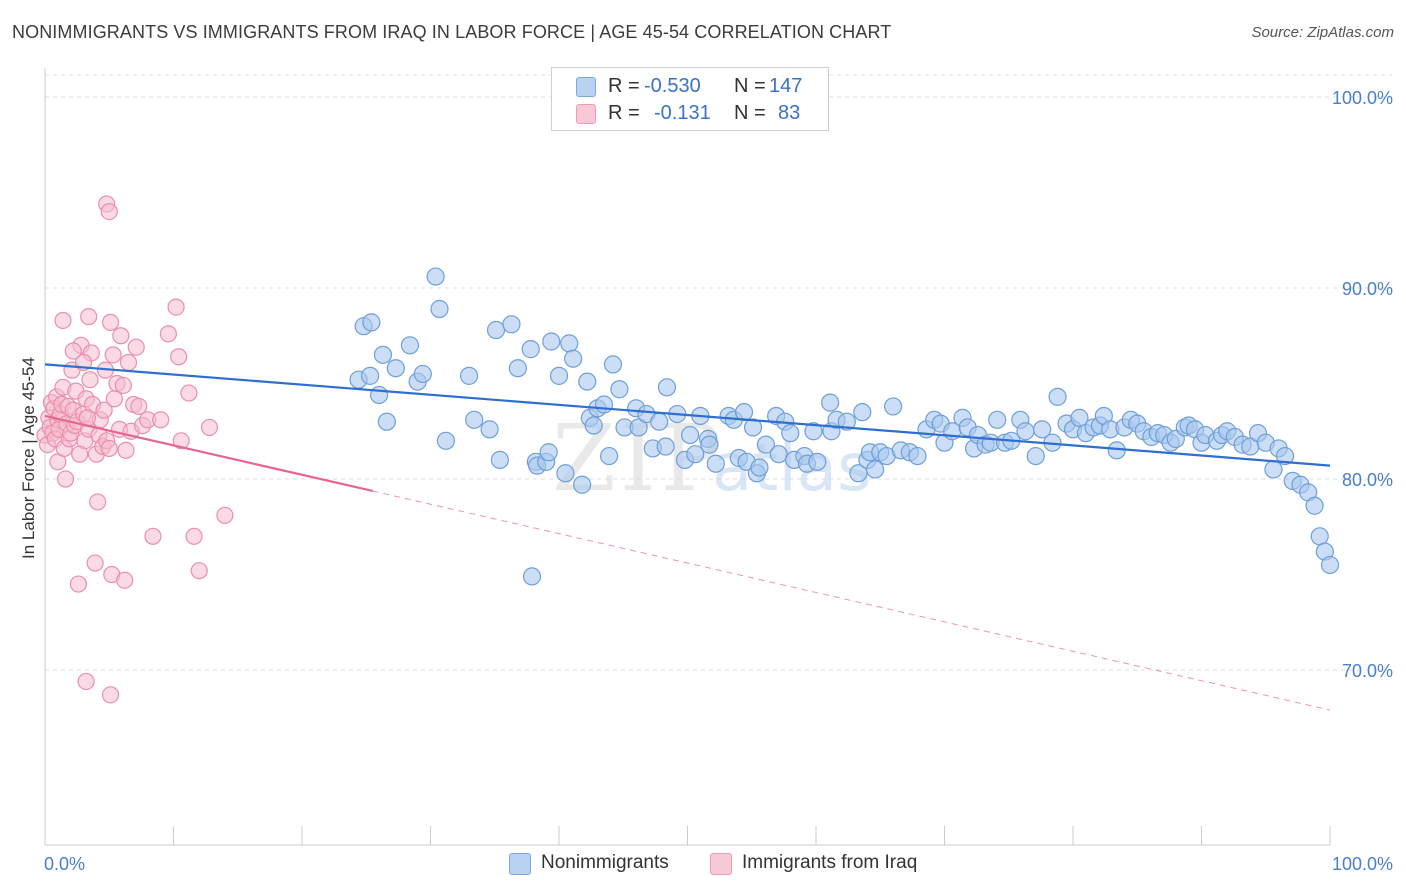 The width and height of the screenshot is (1406, 892). What do you see at coordinates (586, 114) in the screenshot?
I see `legend-swatch-pink` at bounding box center [586, 114].